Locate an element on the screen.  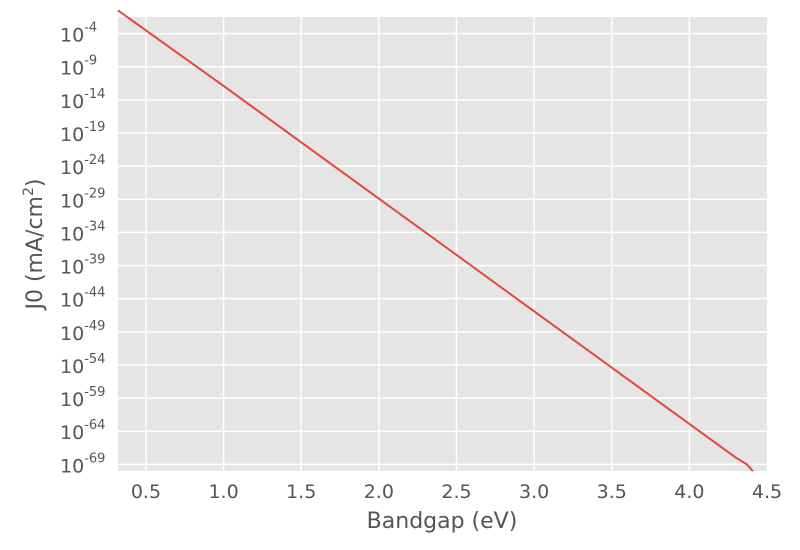
y-tick-label: 10⁻³⁹ is located at coordinates (82, 266).